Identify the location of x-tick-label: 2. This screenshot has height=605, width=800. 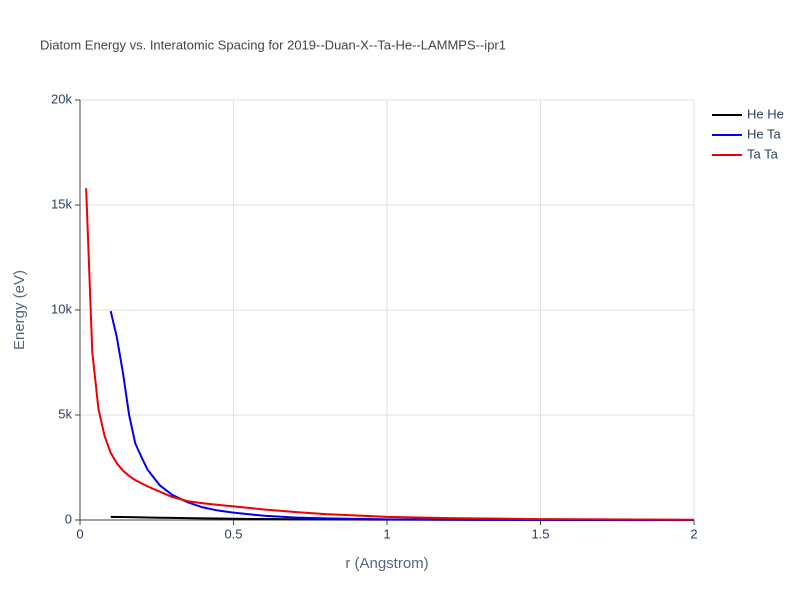
(693, 533).